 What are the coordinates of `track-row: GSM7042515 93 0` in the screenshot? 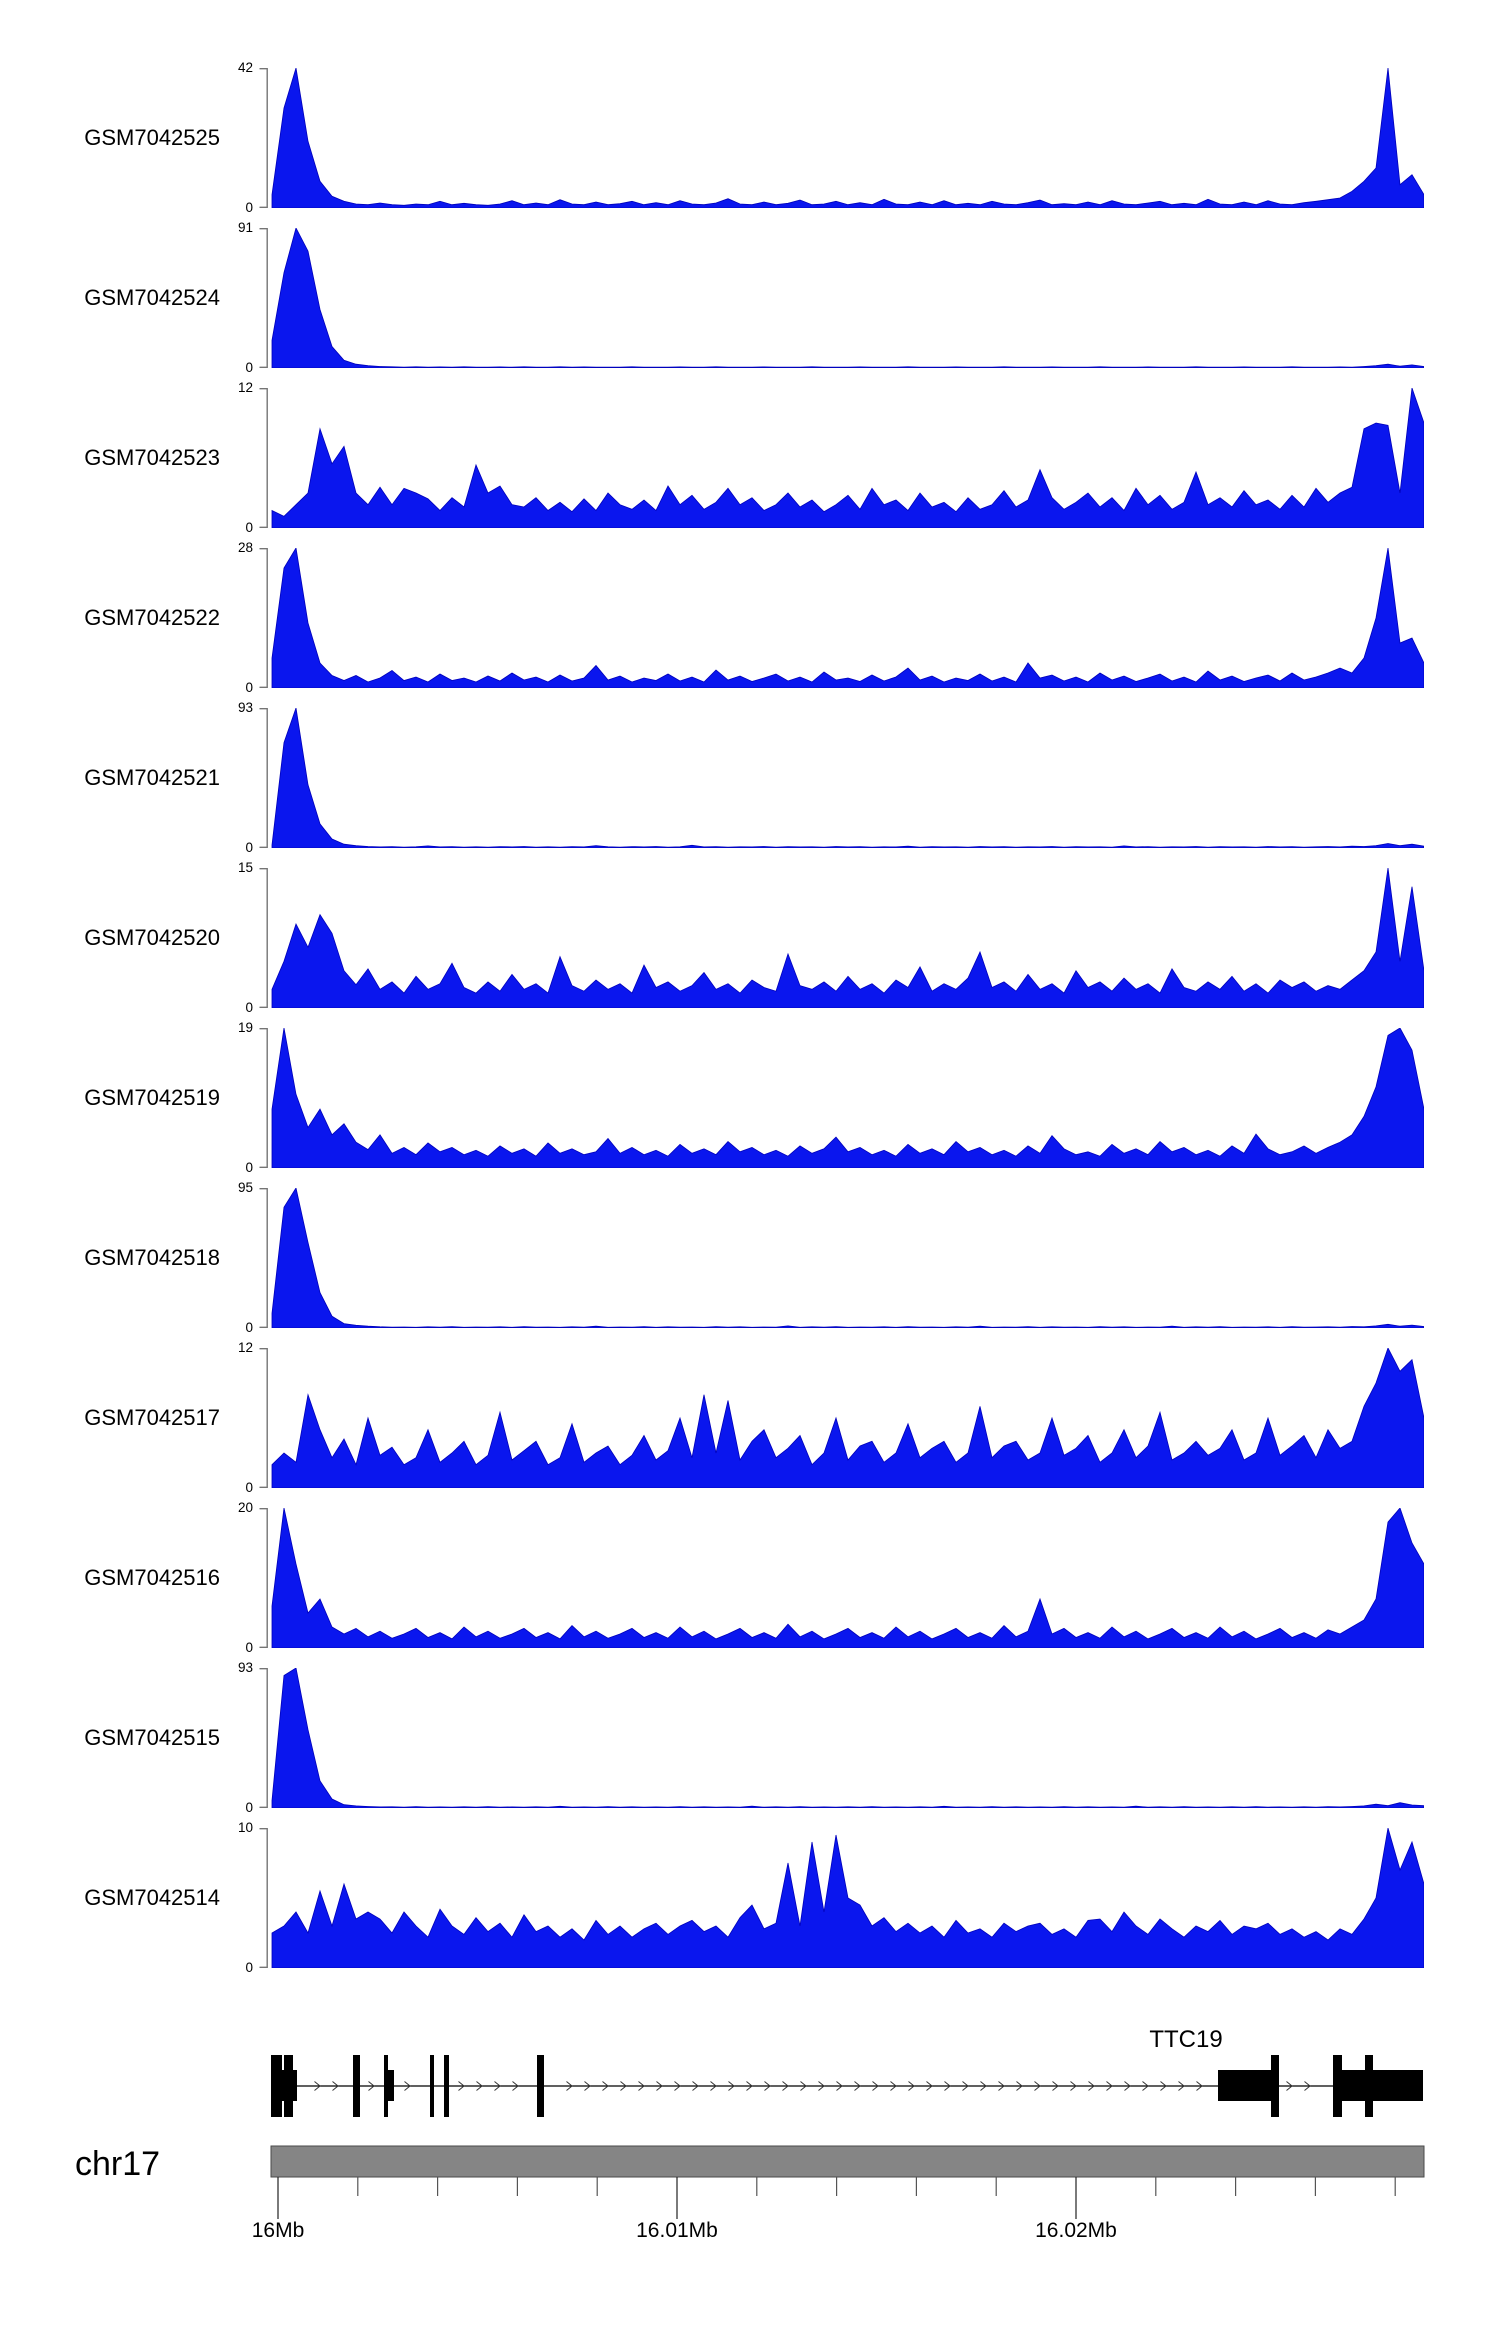 It's located at (750, 1737).